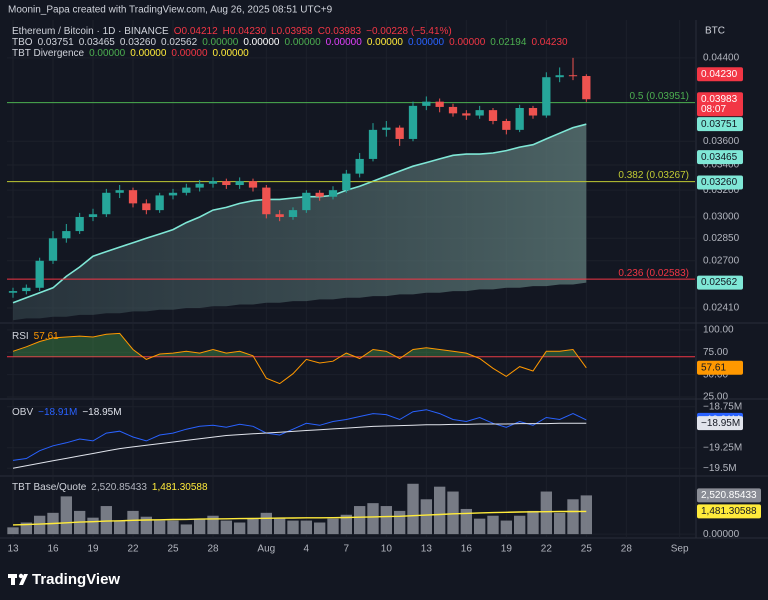 The width and height of the screenshot is (768, 600). I want to click on pane-legend-value: −18.91M, so click(57, 412).